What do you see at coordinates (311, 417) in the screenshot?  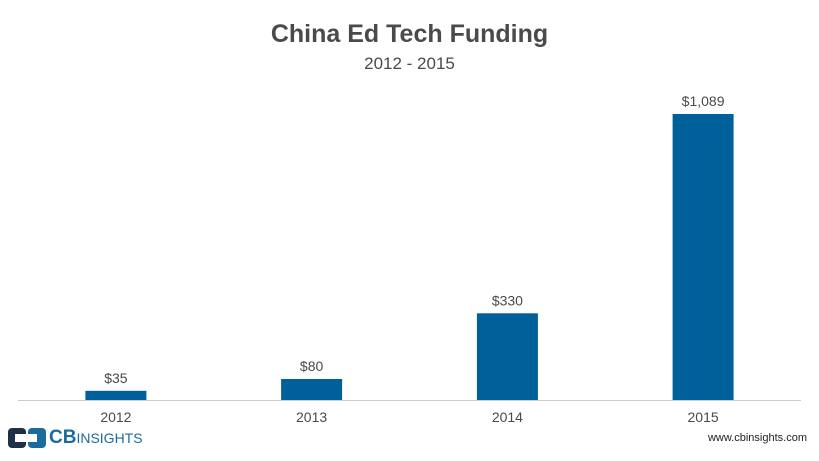 I see `x-tick-label-2013: 2013` at bounding box center [311, 417].